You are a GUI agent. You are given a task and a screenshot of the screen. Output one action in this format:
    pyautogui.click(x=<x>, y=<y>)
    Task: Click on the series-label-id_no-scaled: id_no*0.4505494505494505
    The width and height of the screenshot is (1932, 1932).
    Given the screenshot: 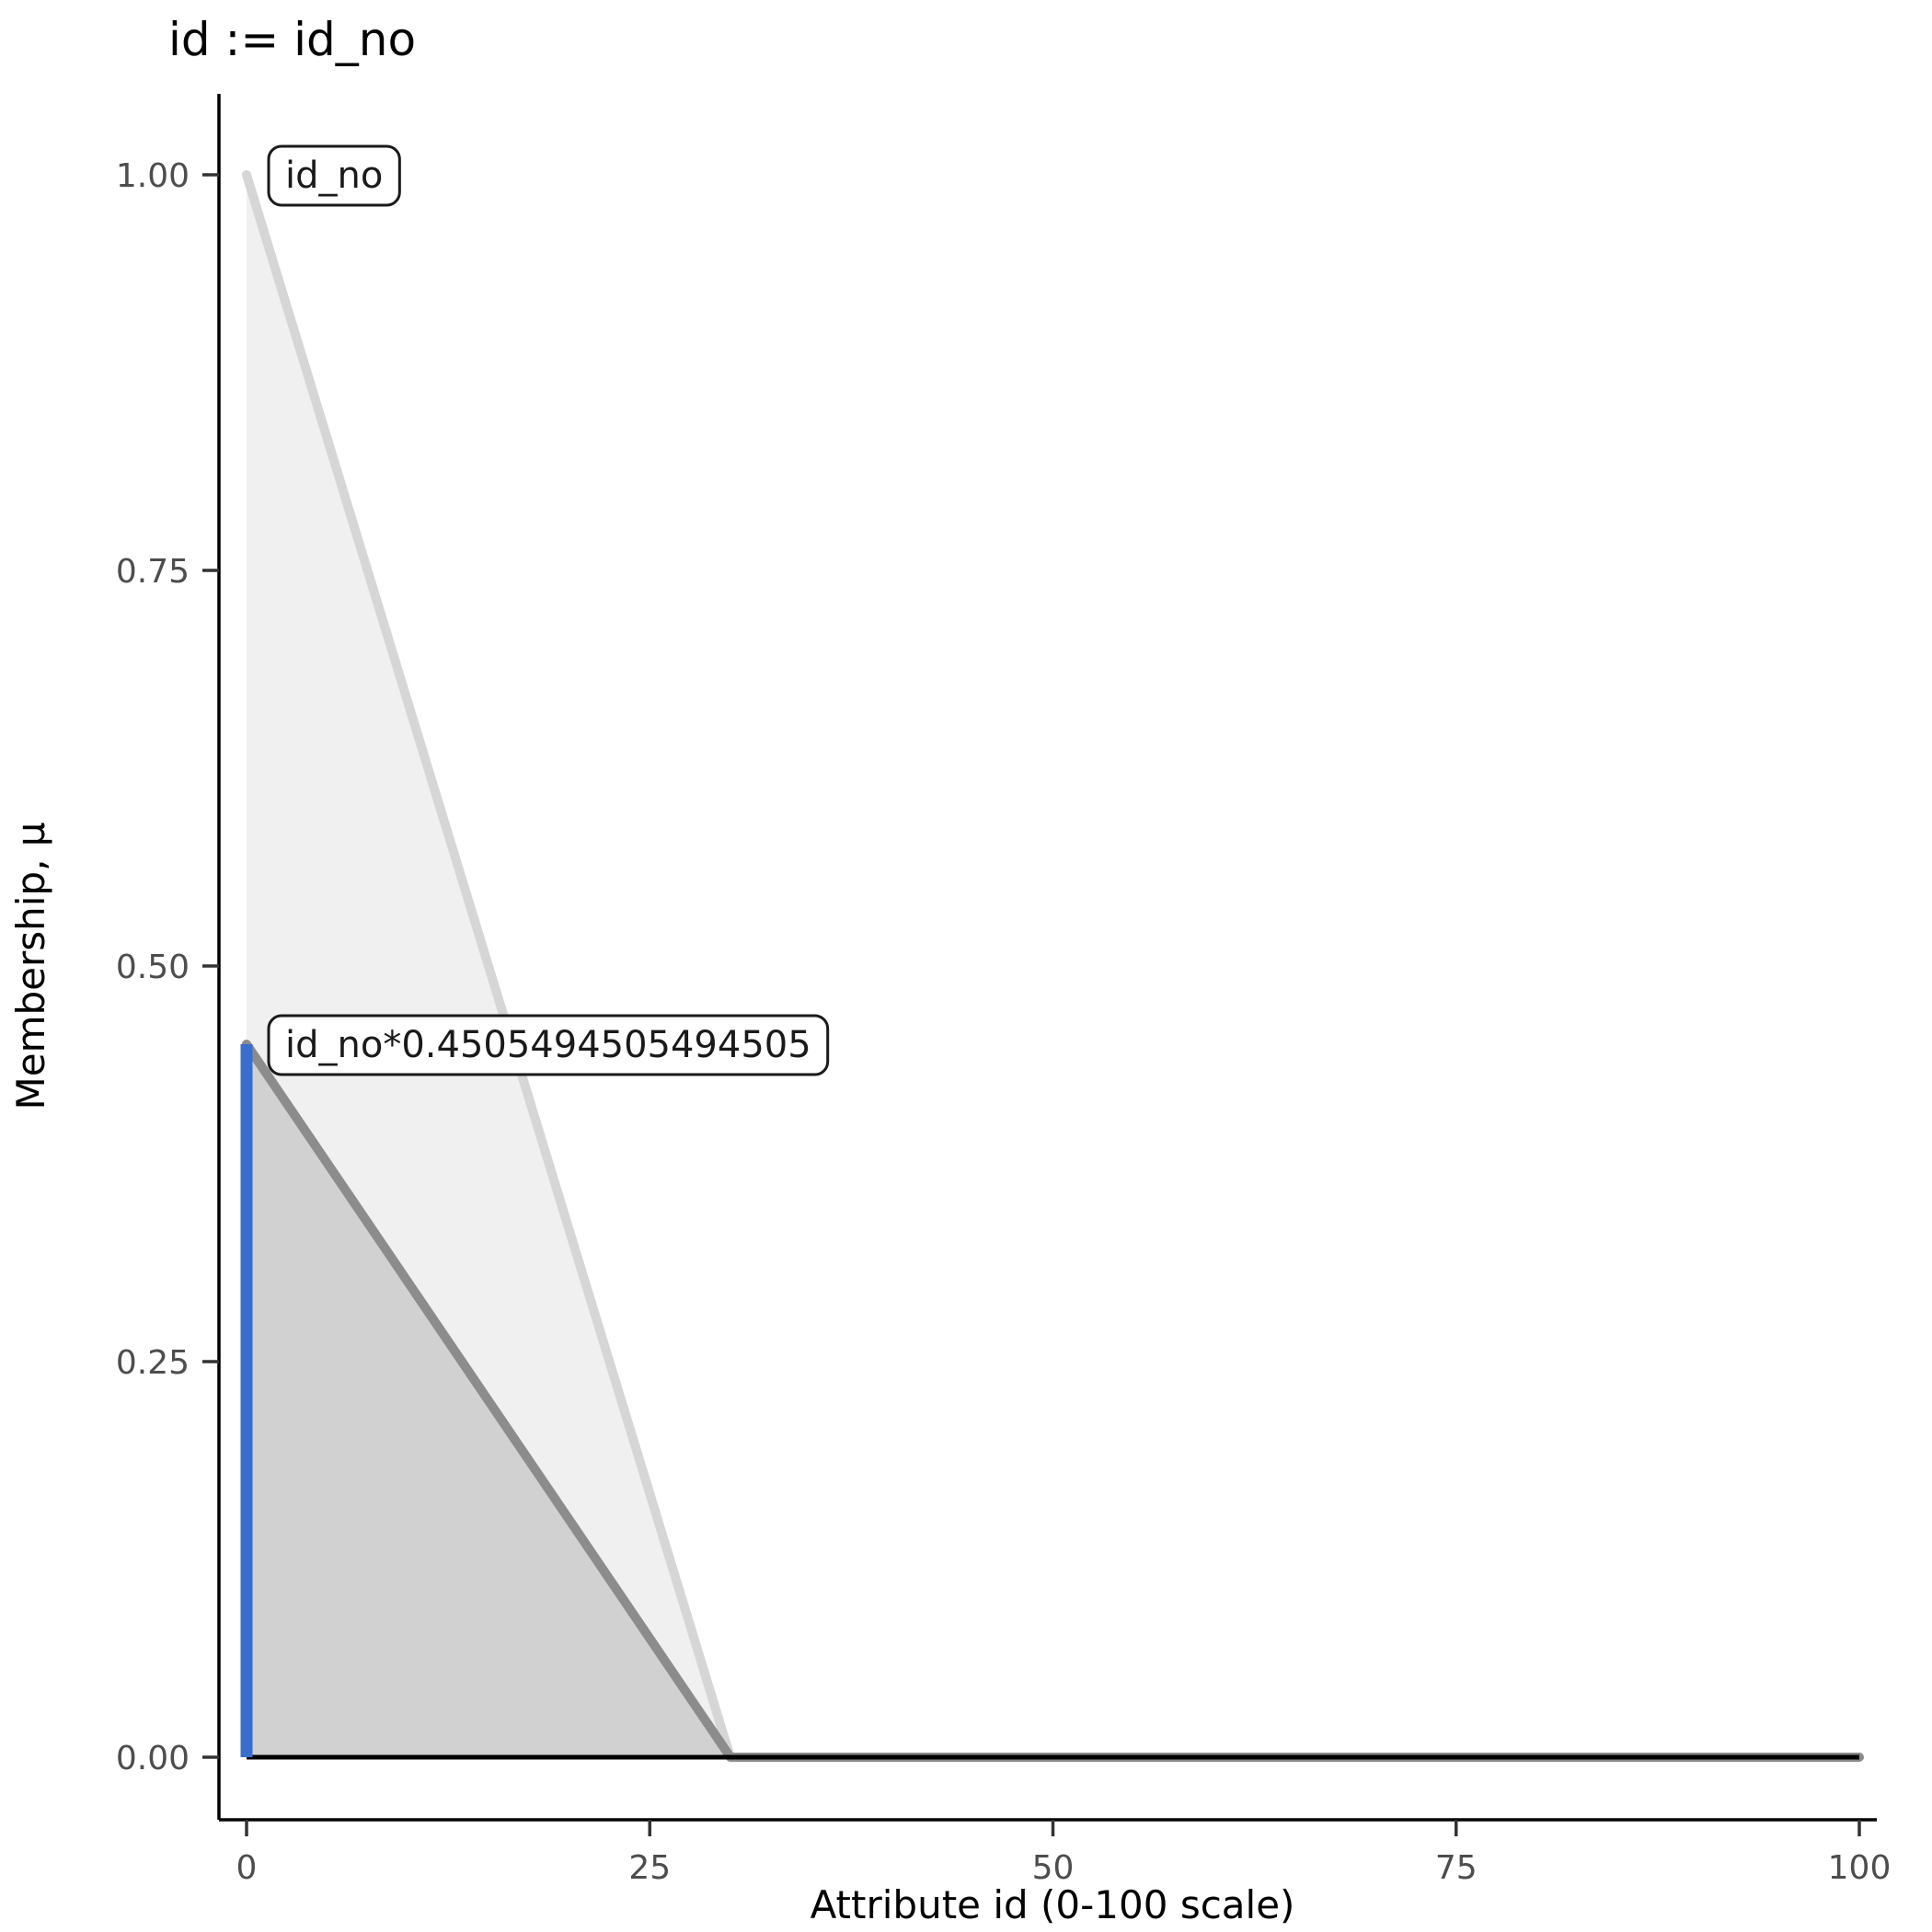 What is the action you would take?
    pyautogui.click(x=548, y=1045)
    